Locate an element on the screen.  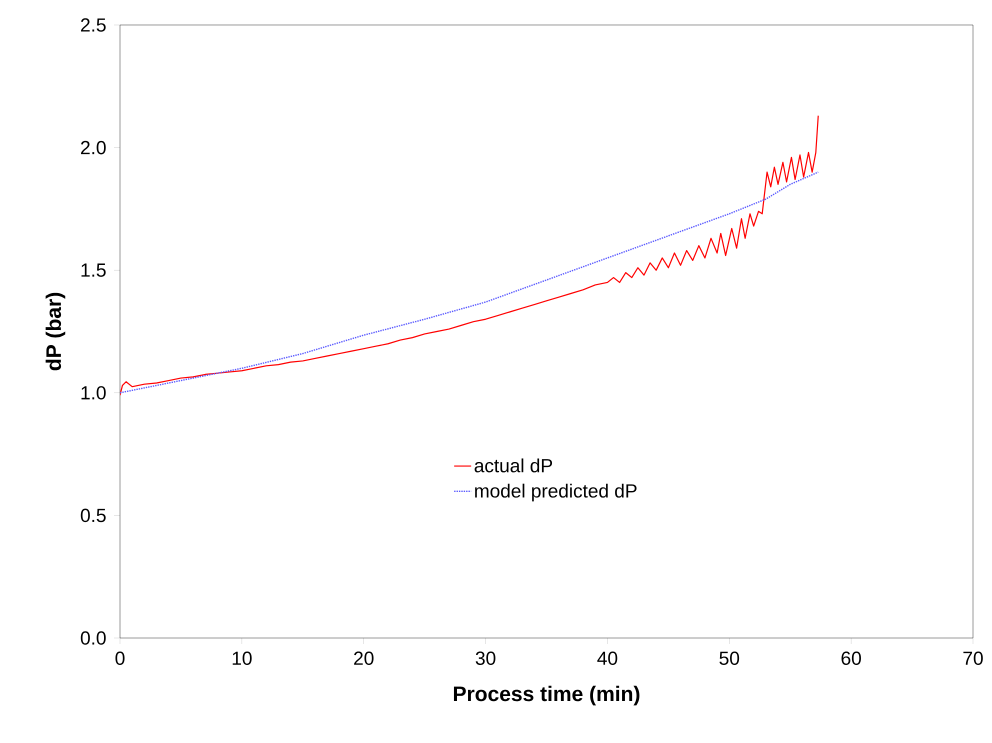
x-tick-label: 70 is located at coordinates (973, 658).